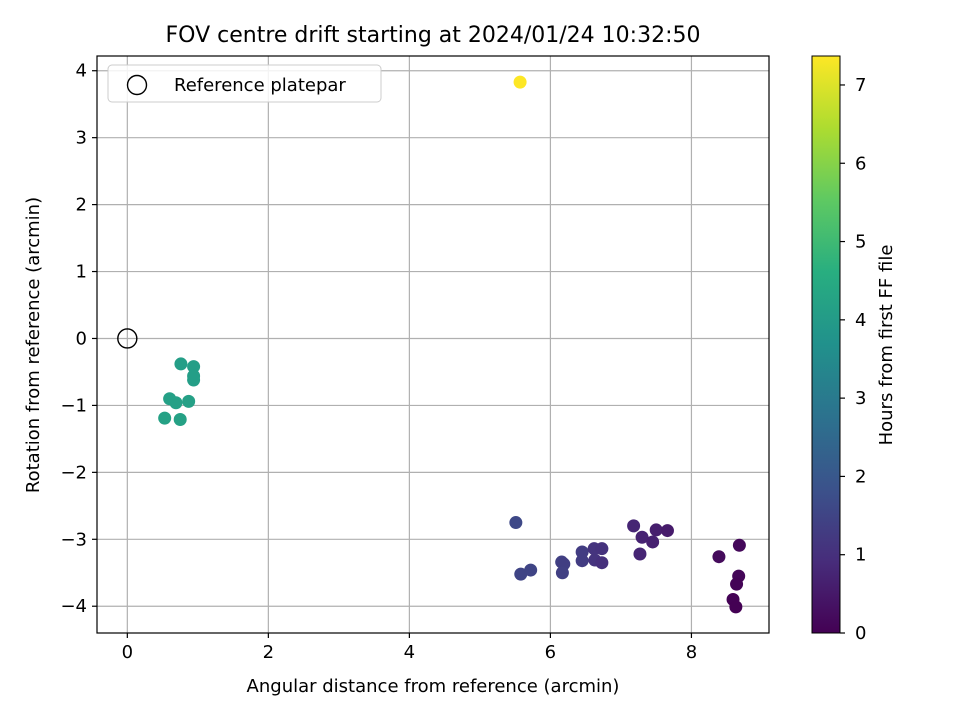 This screenshot has width=960, height=720. What do you see at coordinates (886, 345) in the screenshot?
I see `colorbar-label: Hours from first FF file` at bounding box center [886, 345].